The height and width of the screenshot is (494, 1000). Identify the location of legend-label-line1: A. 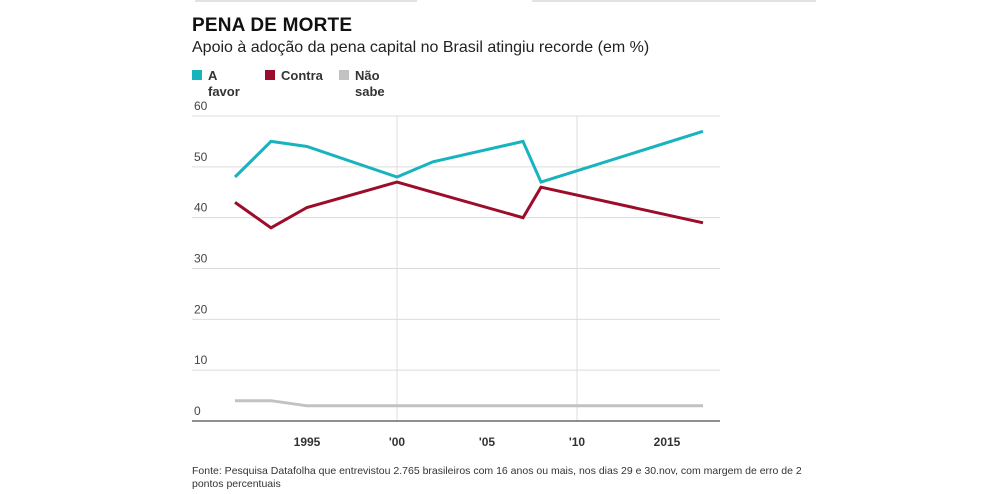
(213, 75).